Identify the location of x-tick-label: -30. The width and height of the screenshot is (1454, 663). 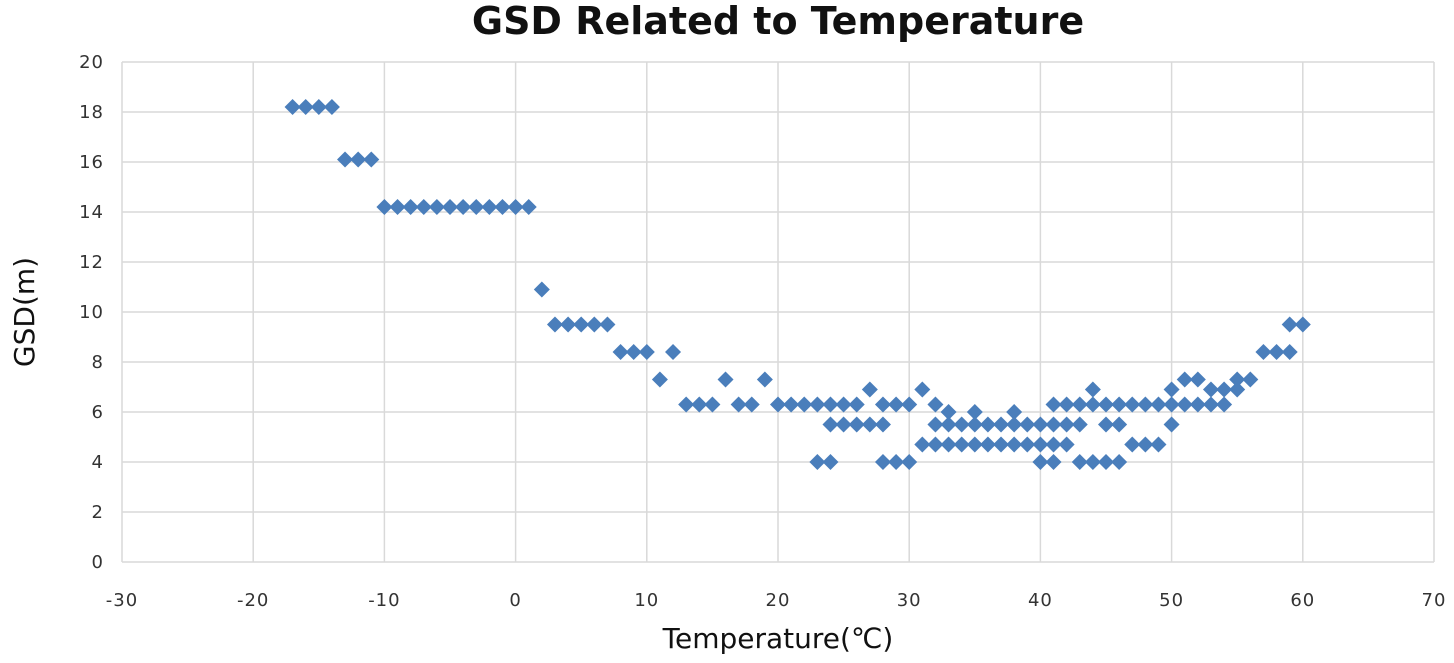
(122, 600).